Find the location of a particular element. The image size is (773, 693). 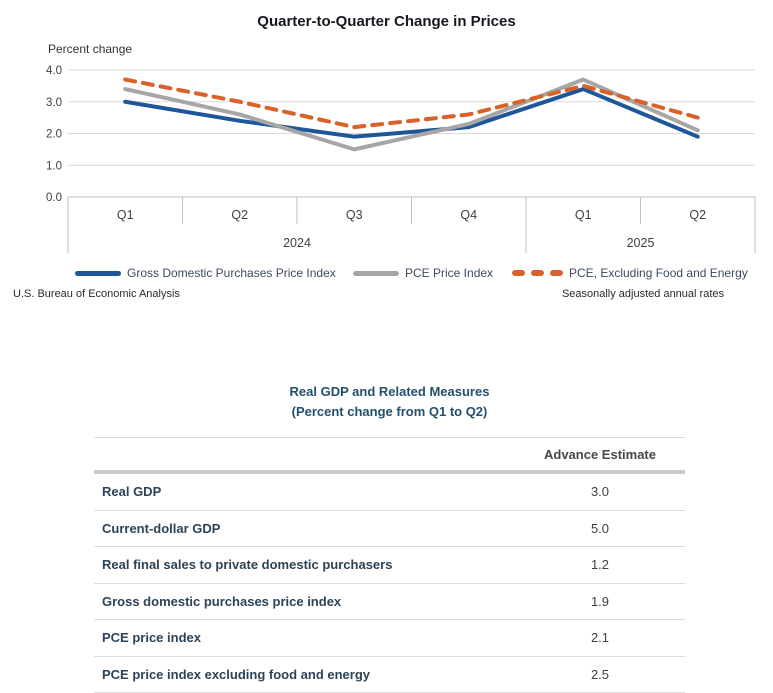

y-tick-label: 3.0 is located at coordinates (54, 103).